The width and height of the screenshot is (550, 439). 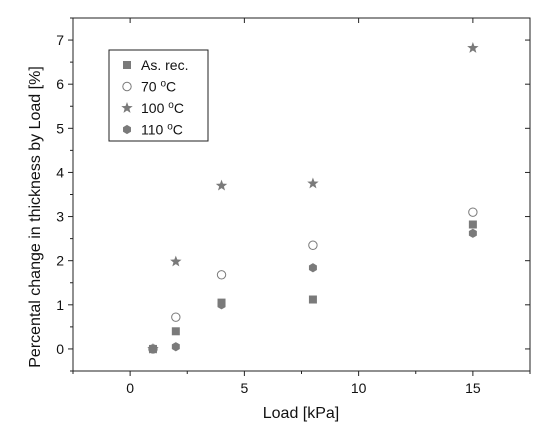 I want to click on y-tick-label: 4, so click(x=60, y=172).